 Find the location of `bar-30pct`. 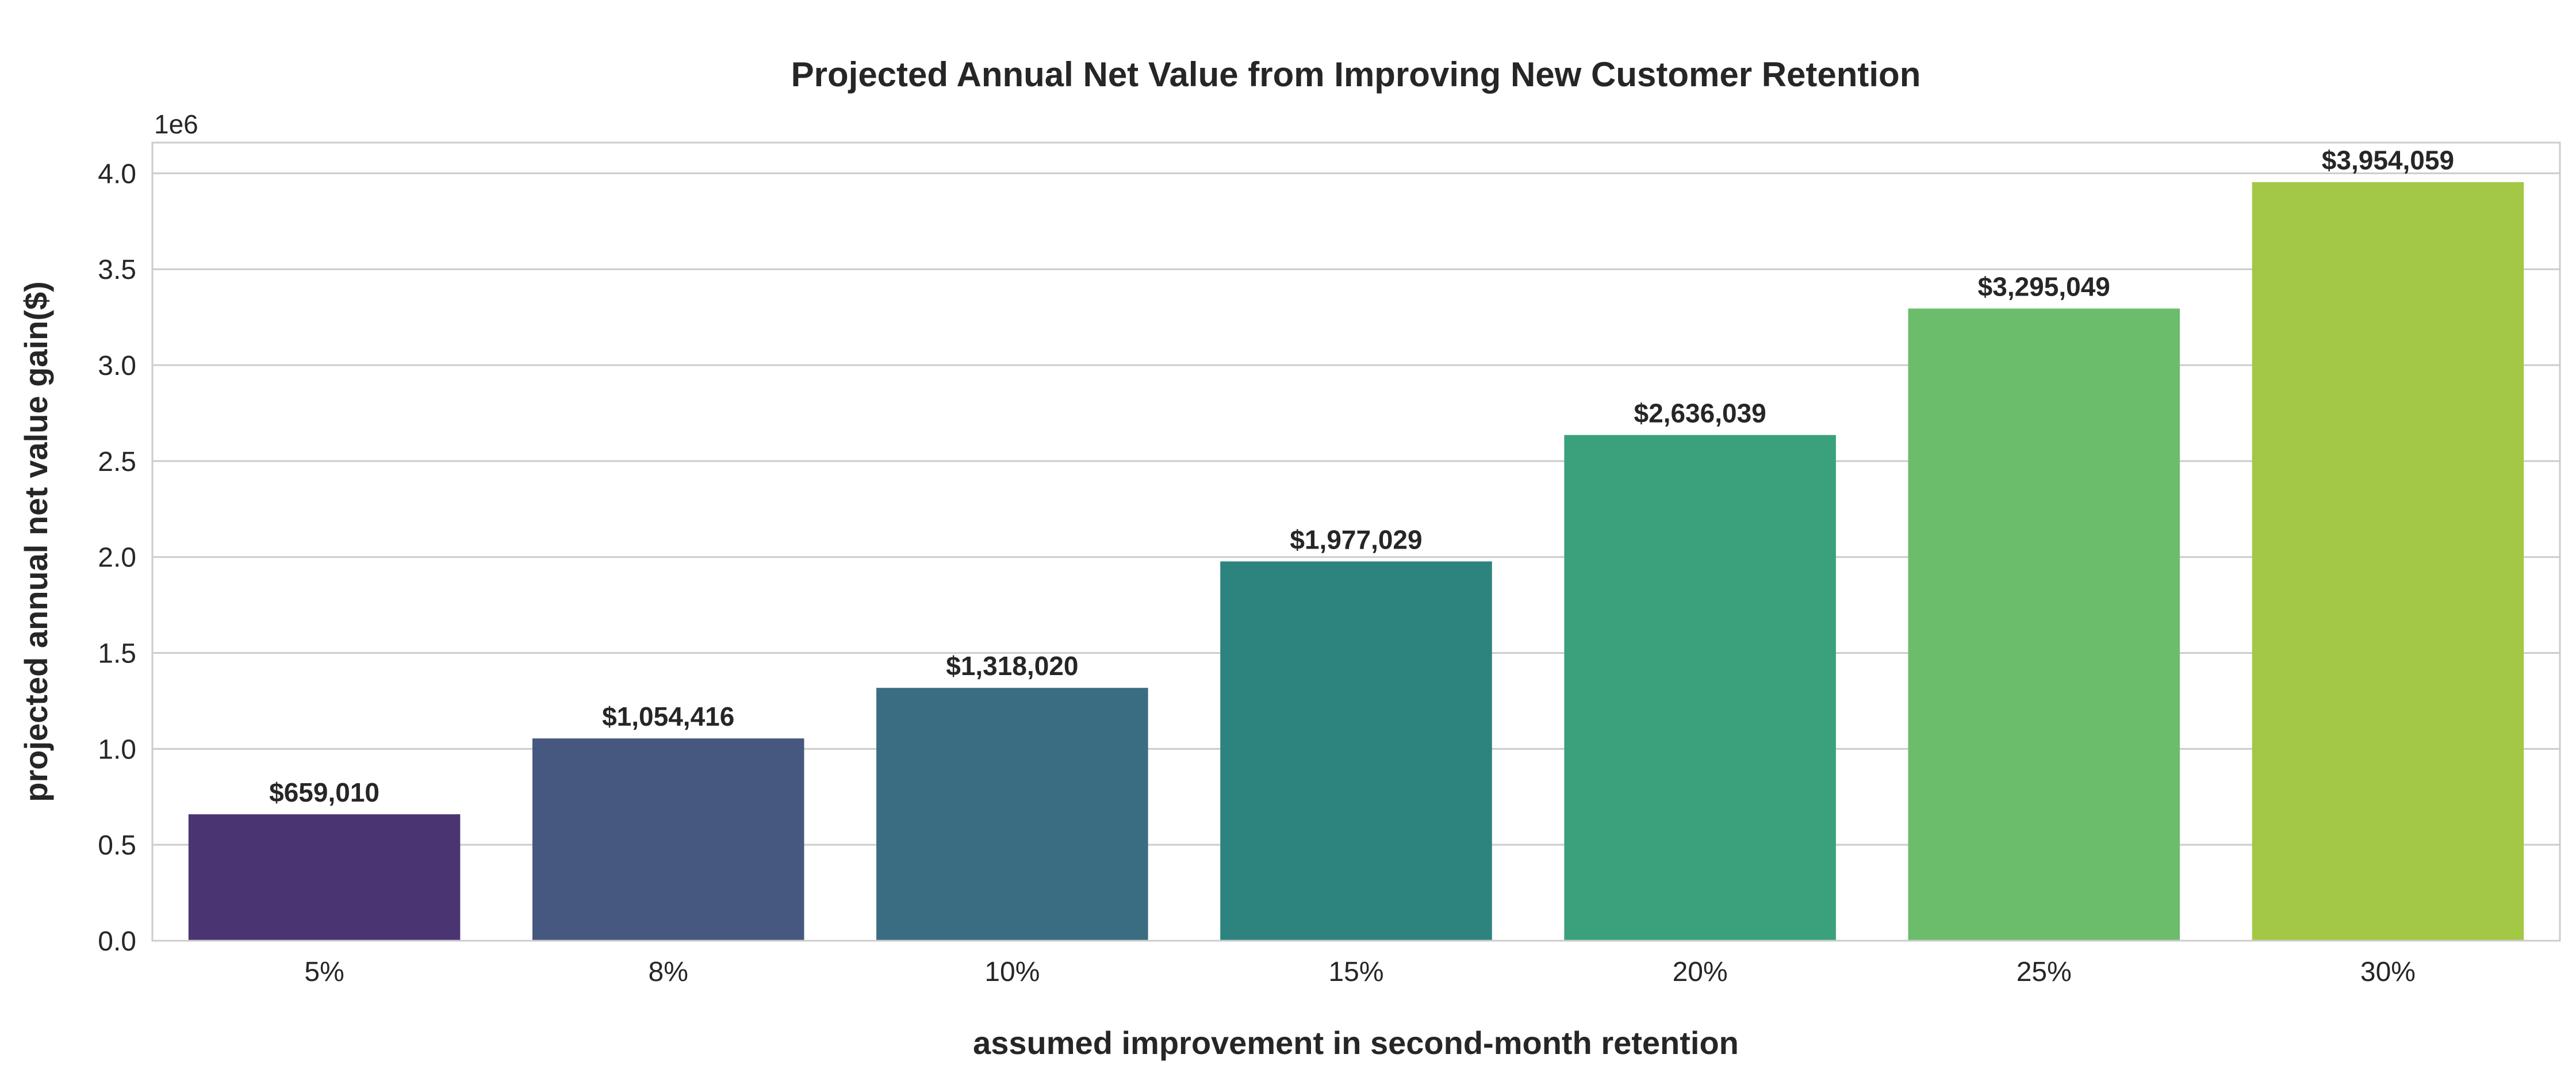

bar-30pct is located at coordinates (2388, 561).